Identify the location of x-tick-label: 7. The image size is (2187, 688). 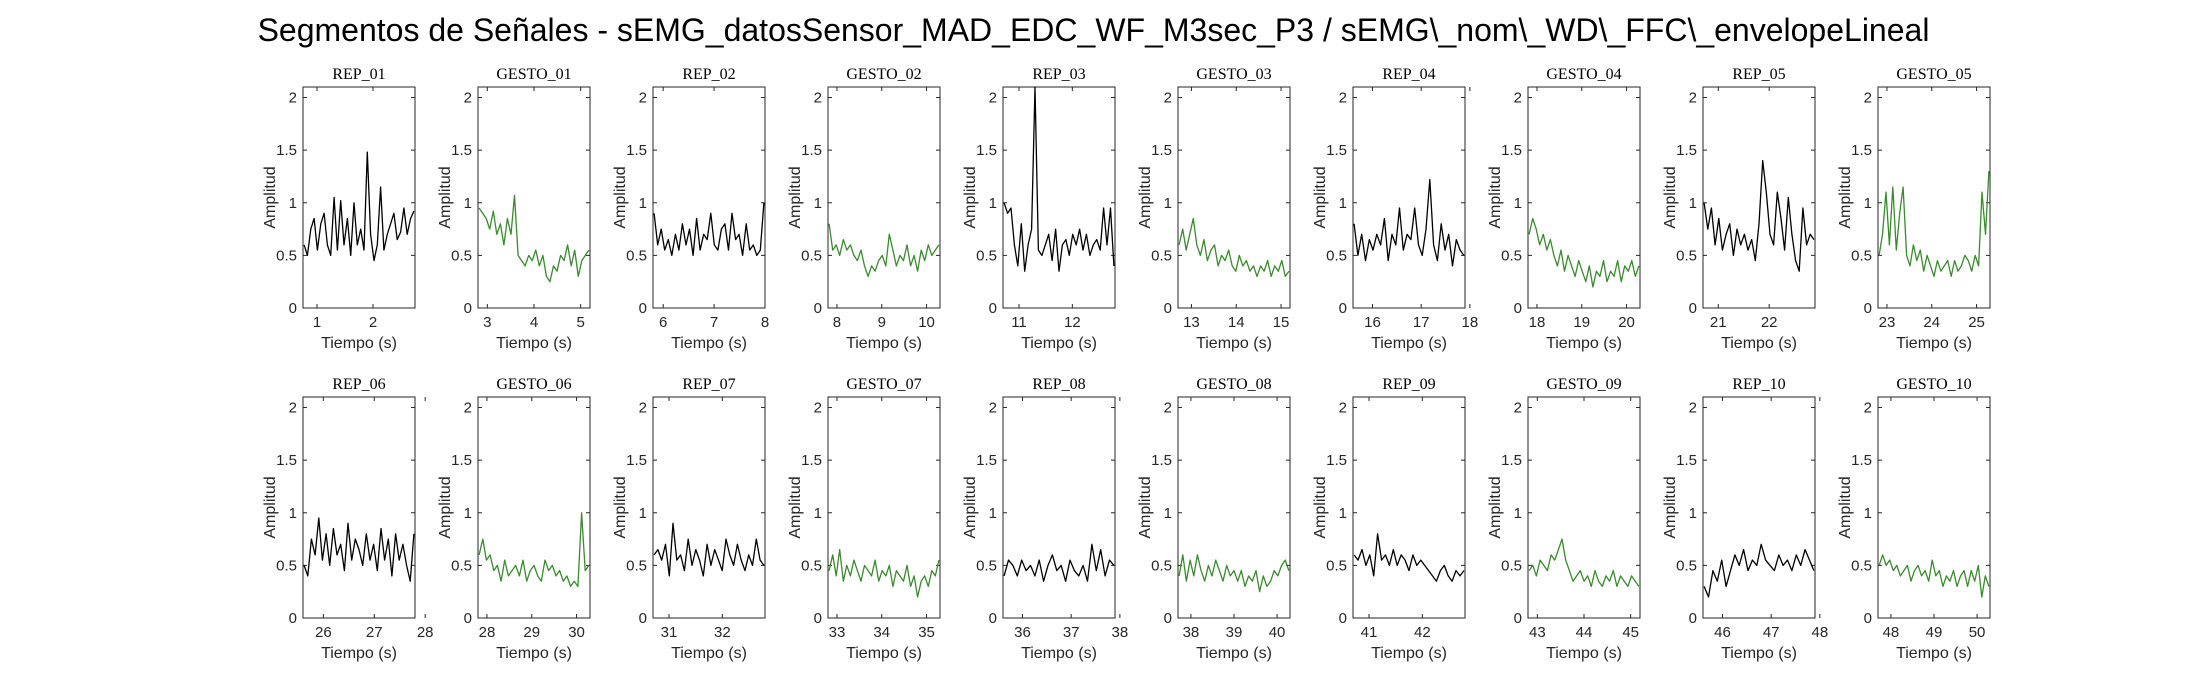
(714, 322).